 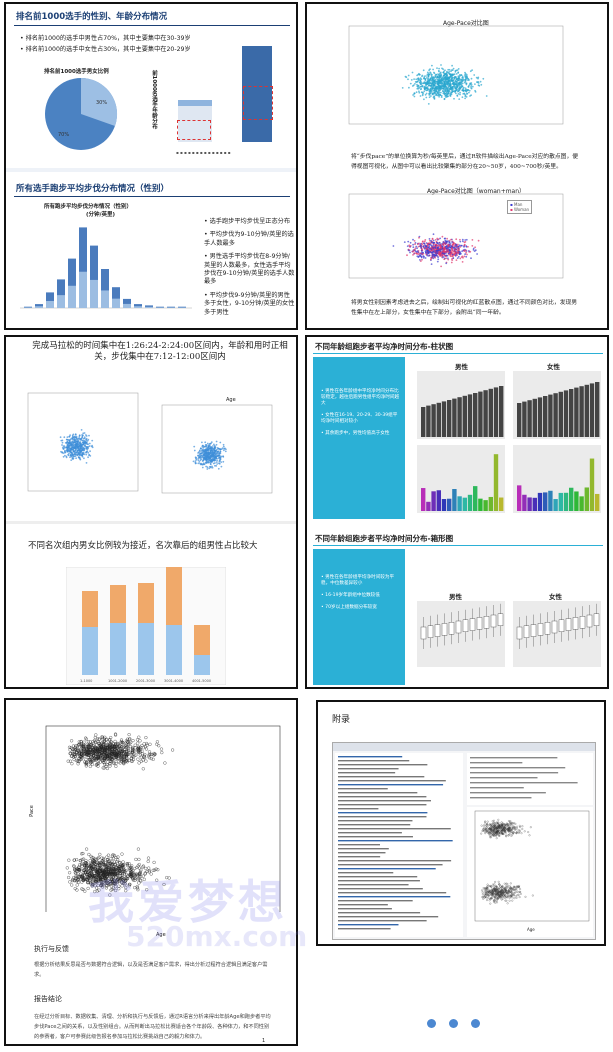 I want to click on rstudio-console, so click(x=399, y=845).